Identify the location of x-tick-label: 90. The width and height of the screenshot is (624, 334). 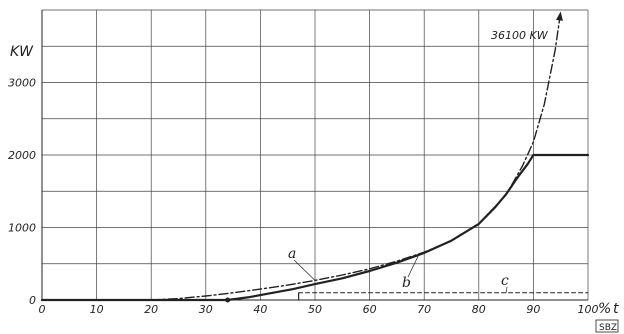
(533, 309).